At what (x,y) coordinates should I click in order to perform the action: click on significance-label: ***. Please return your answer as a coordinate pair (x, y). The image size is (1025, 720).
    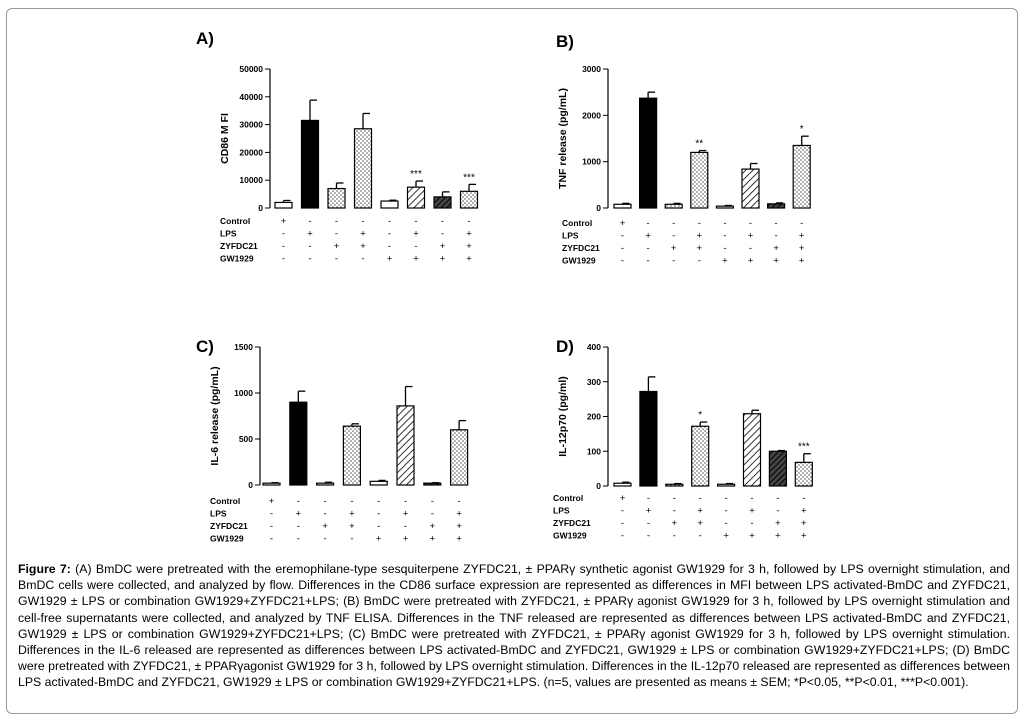
    Looking at the image, I should click on (416, 174).